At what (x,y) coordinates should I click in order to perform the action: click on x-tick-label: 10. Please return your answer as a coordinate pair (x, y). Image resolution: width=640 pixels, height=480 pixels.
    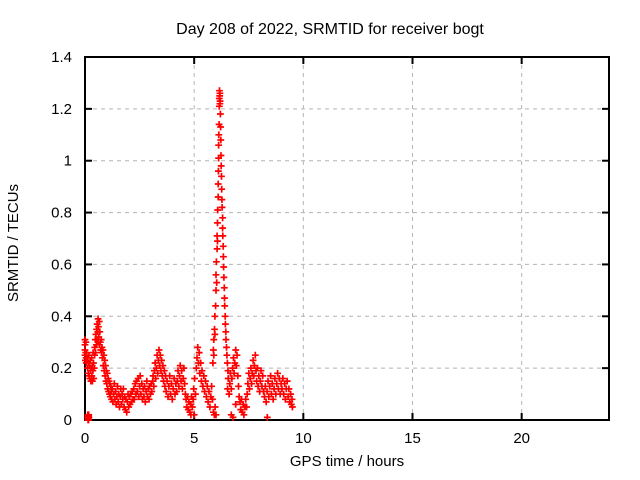
    Looking at the image, I should click on (303, 438).